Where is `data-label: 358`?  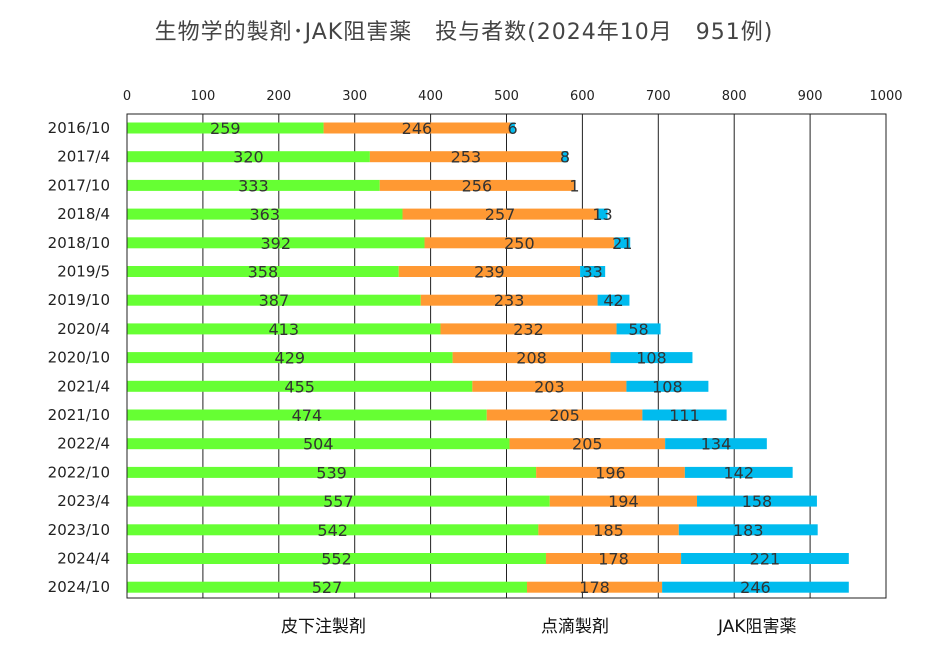
data-label: 358 is located at coordinates (263, 272).